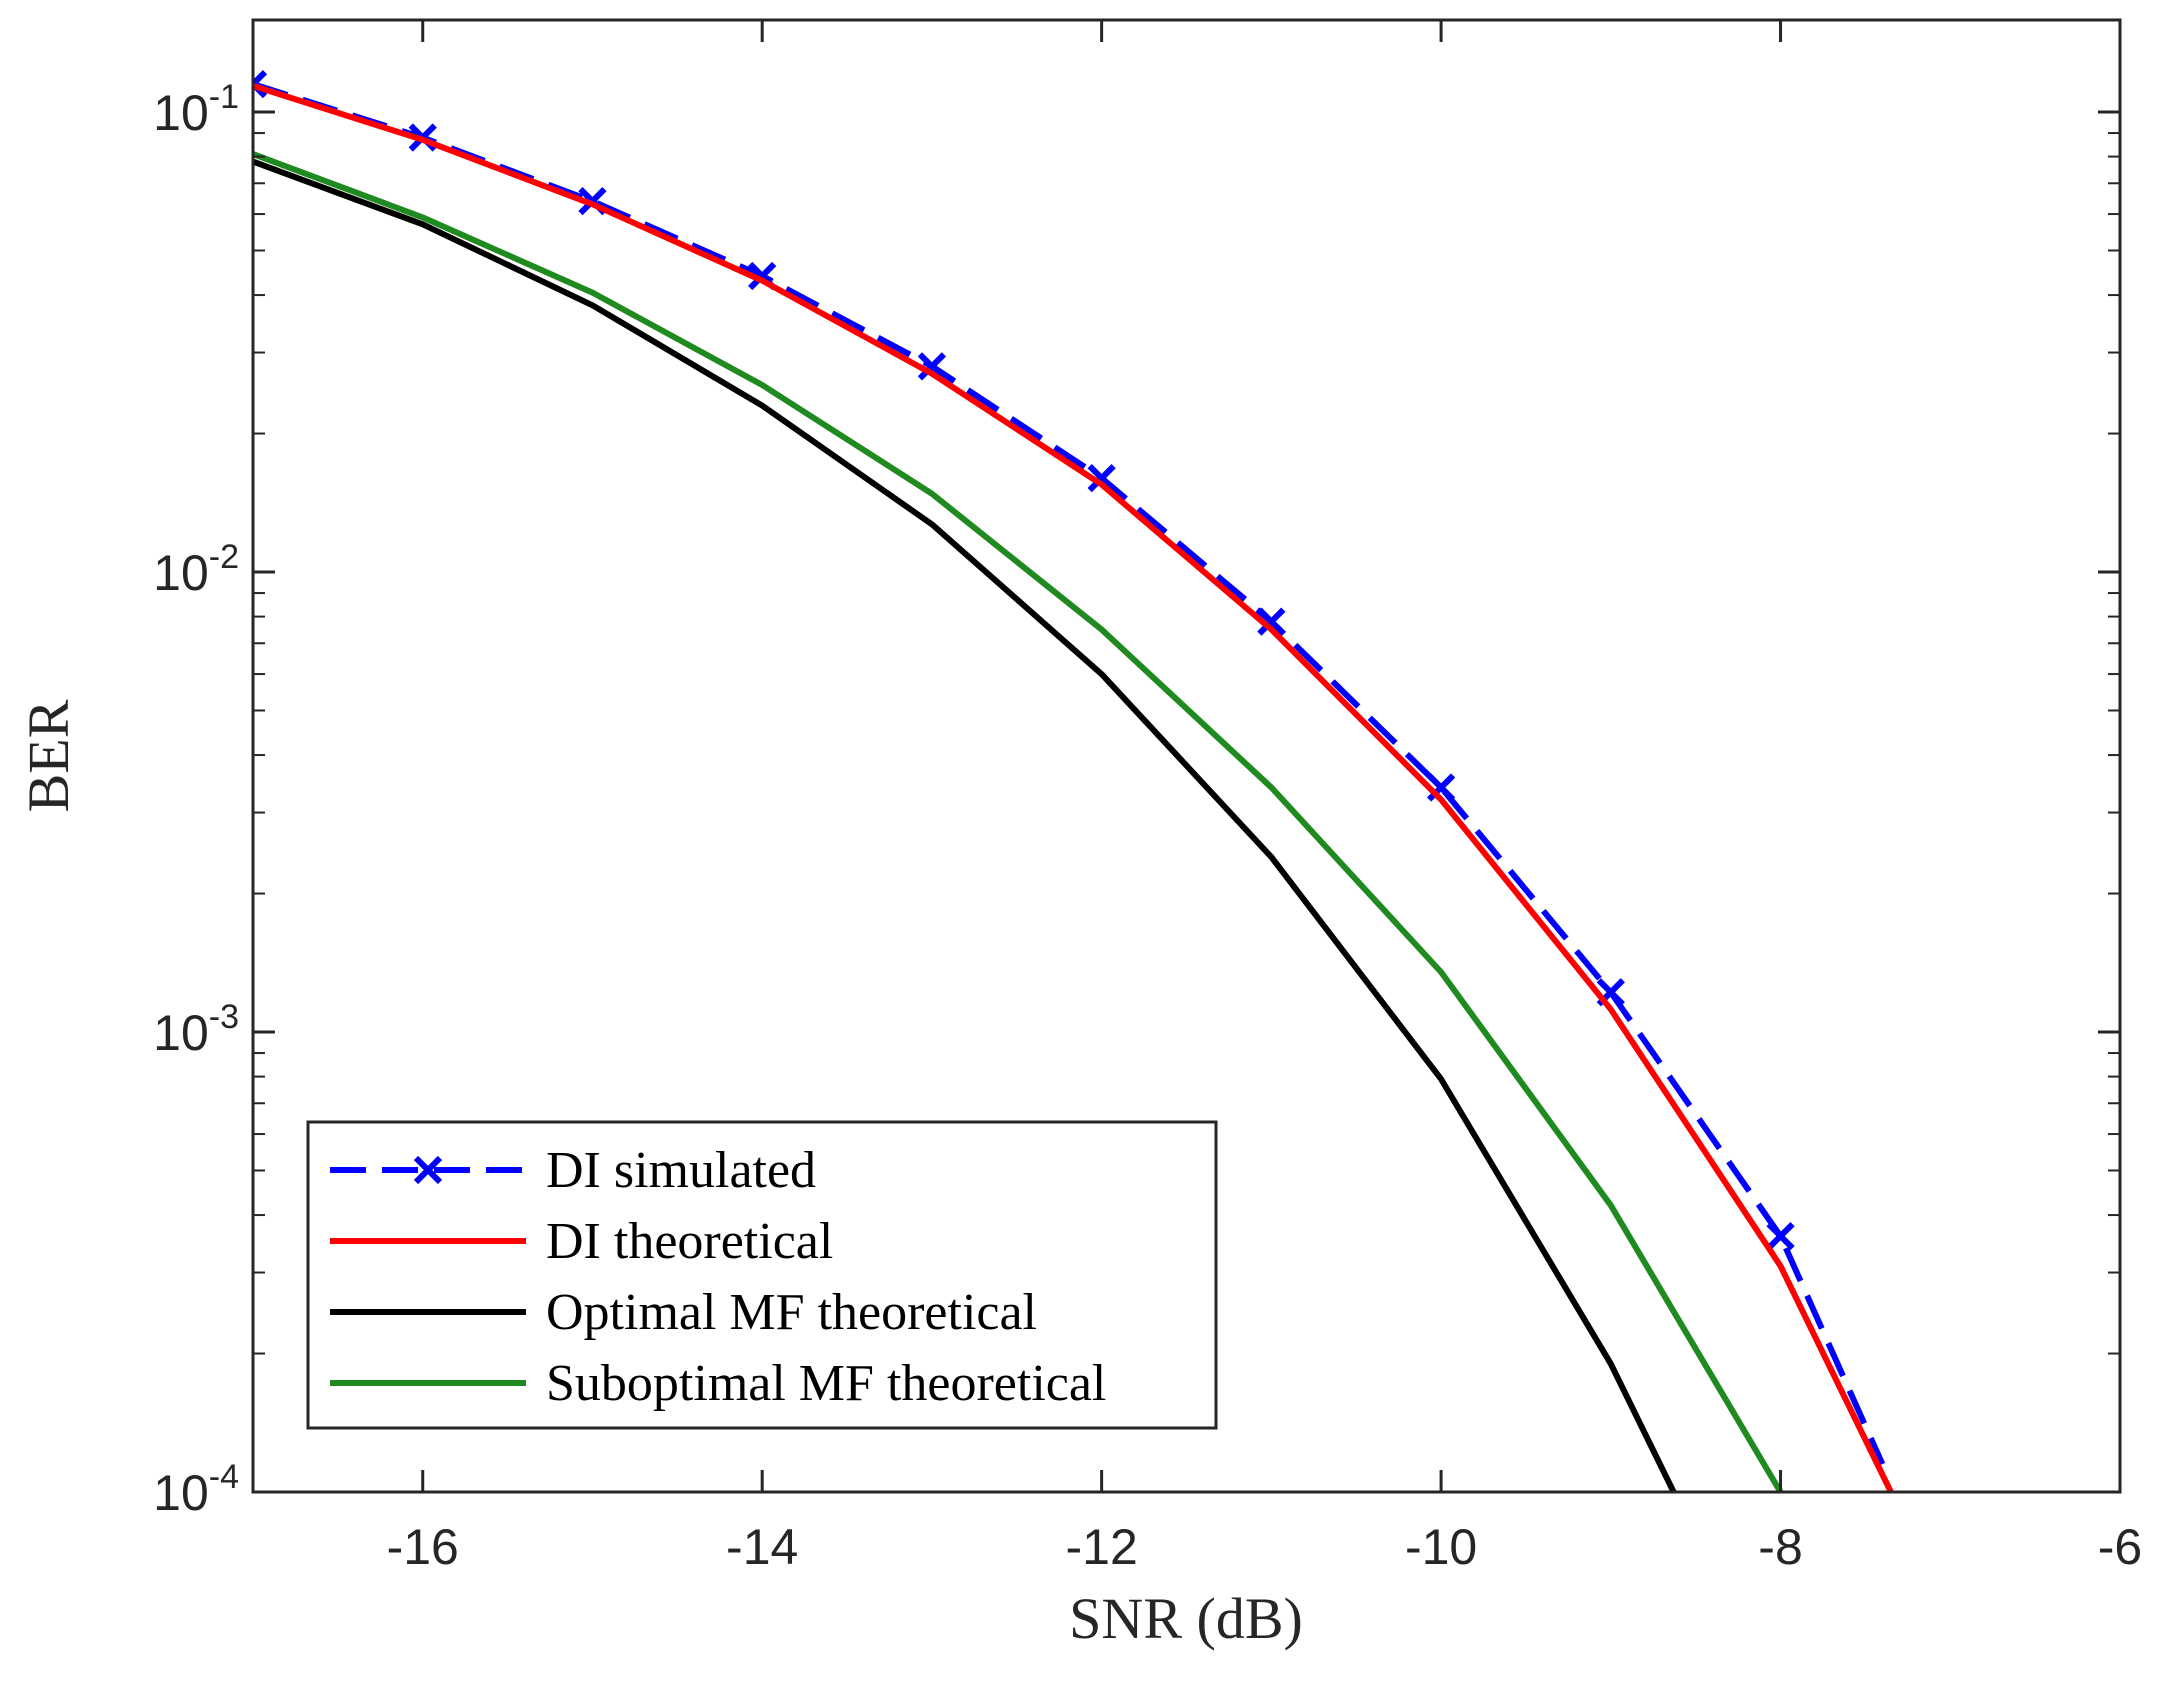 This screenshot has height=1706, width=2160. What do you see at coordinates (428, 1170) in the screenshot?
I see `legend-marker-sample` at bounding box center [428, 1170].